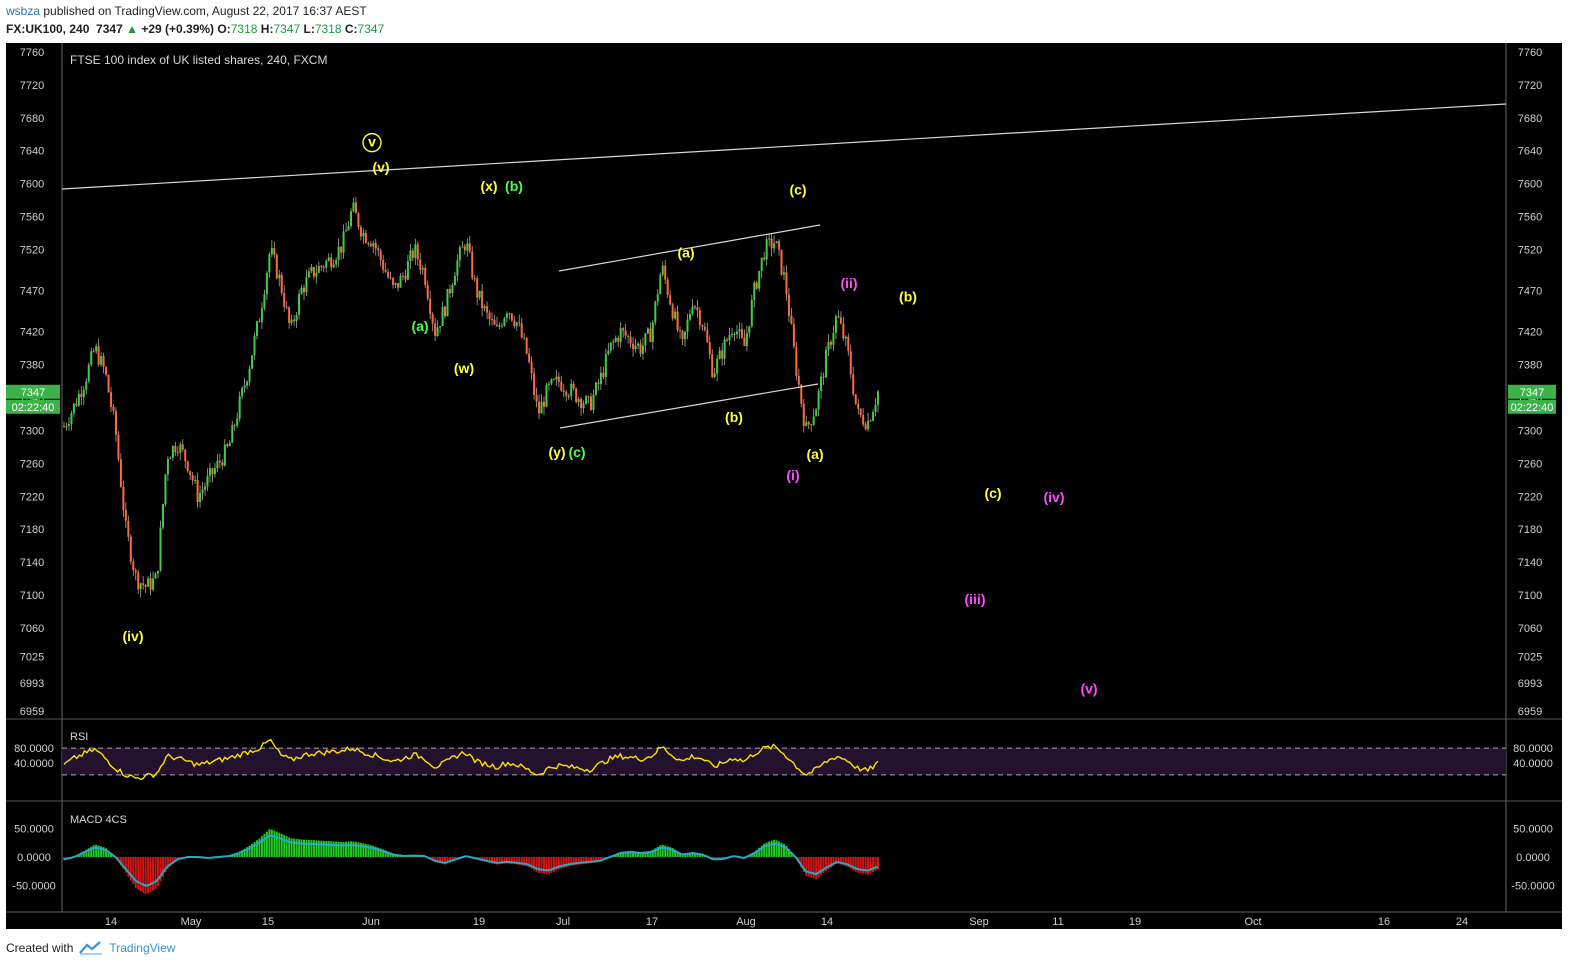 Image resolution: width=1572 pixels, height=969 pixels. What do you see at coordinates (848, 283) in the screenshot?
I see `wave-label: (ii)` at bounding box center [848, 283].